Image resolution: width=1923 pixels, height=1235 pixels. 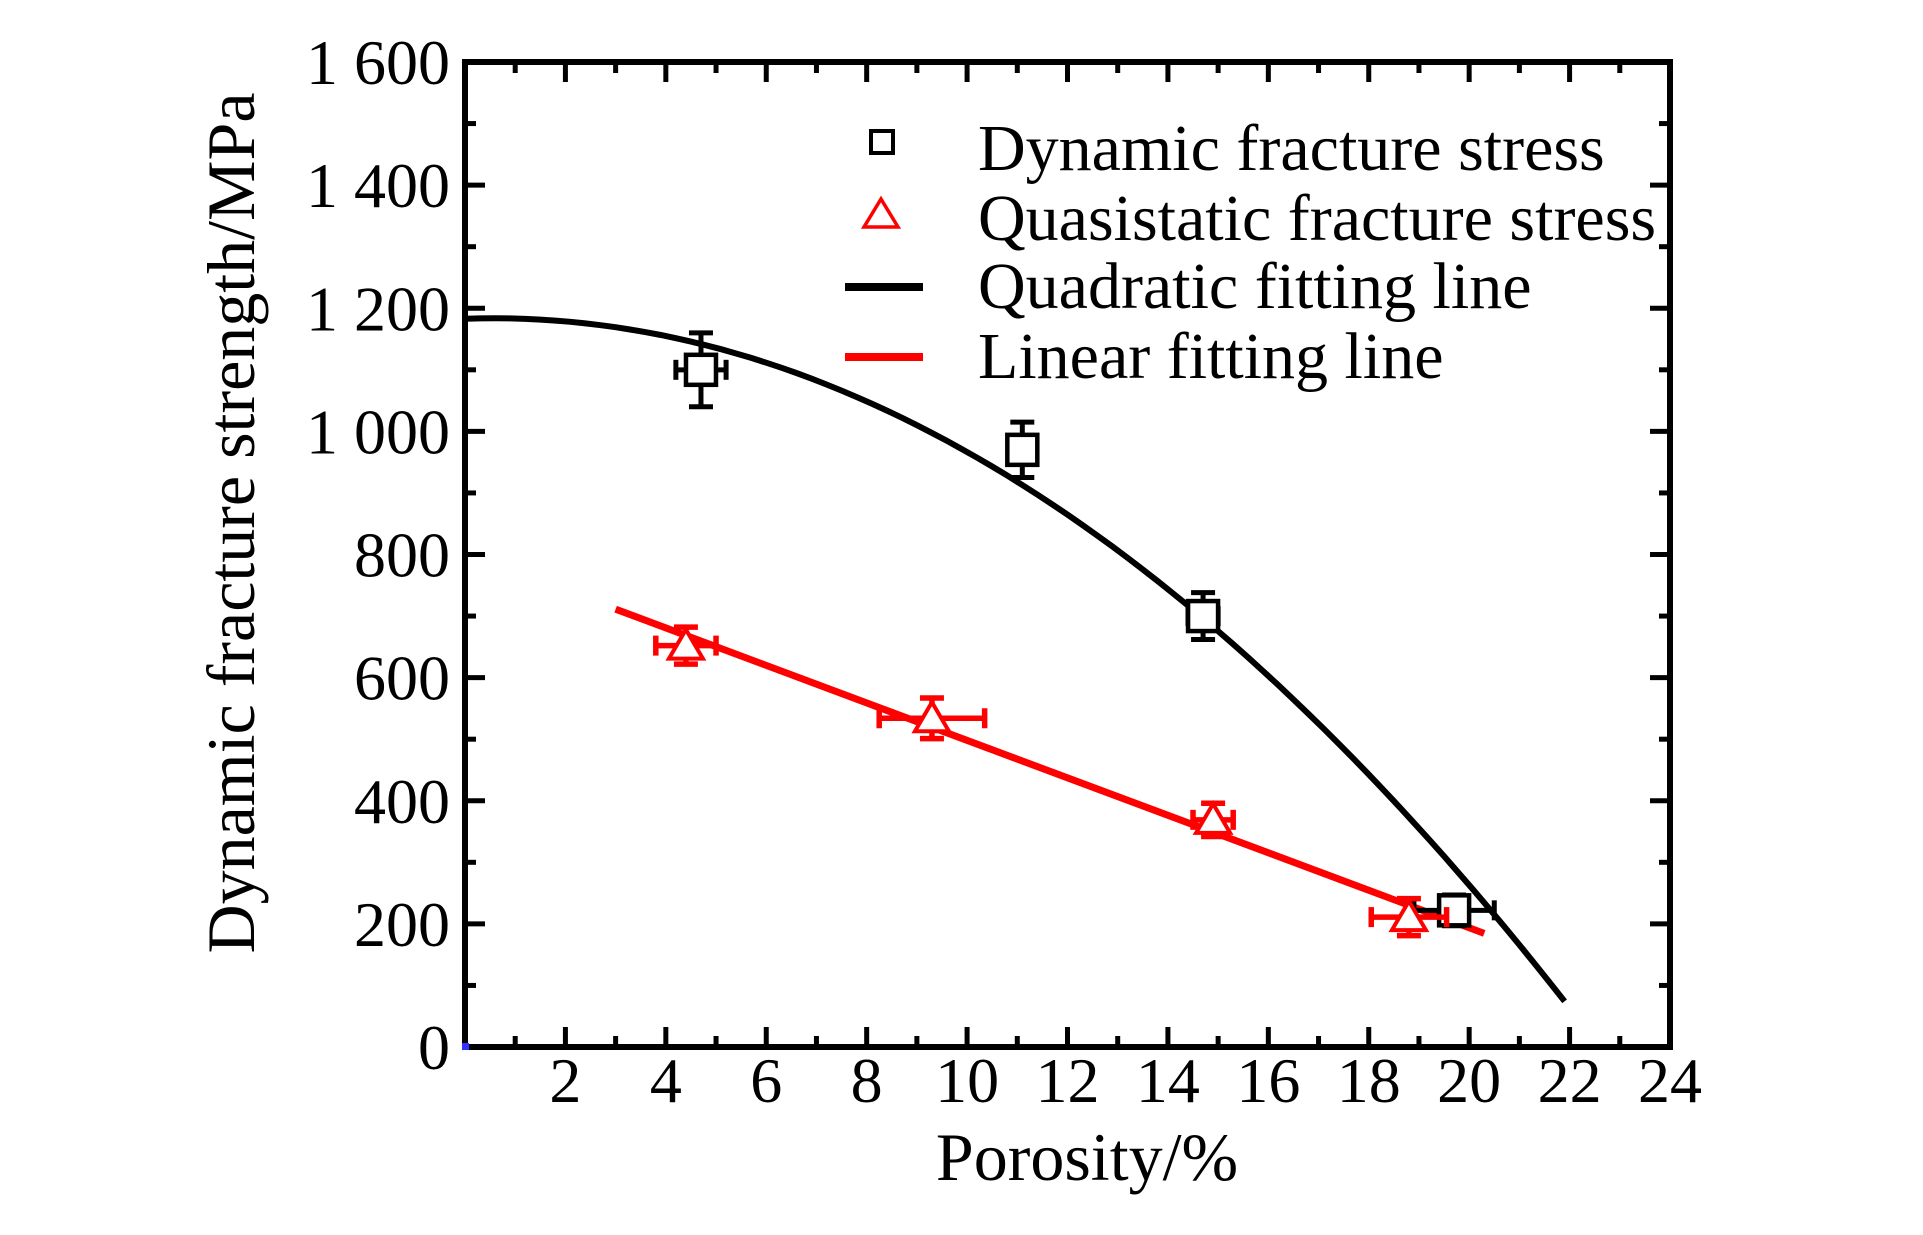 I want to click on y-tick-label: 1 600, so click(x=378, y=62).